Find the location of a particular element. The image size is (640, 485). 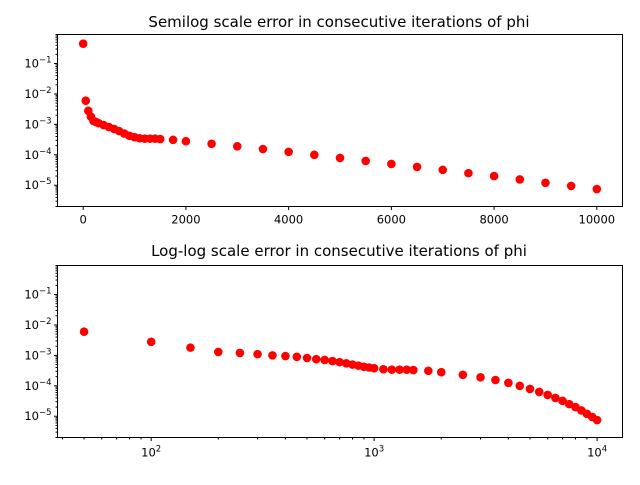

semilog-y-tick-label-exponent: −2 is located at coordinates (45, 91).